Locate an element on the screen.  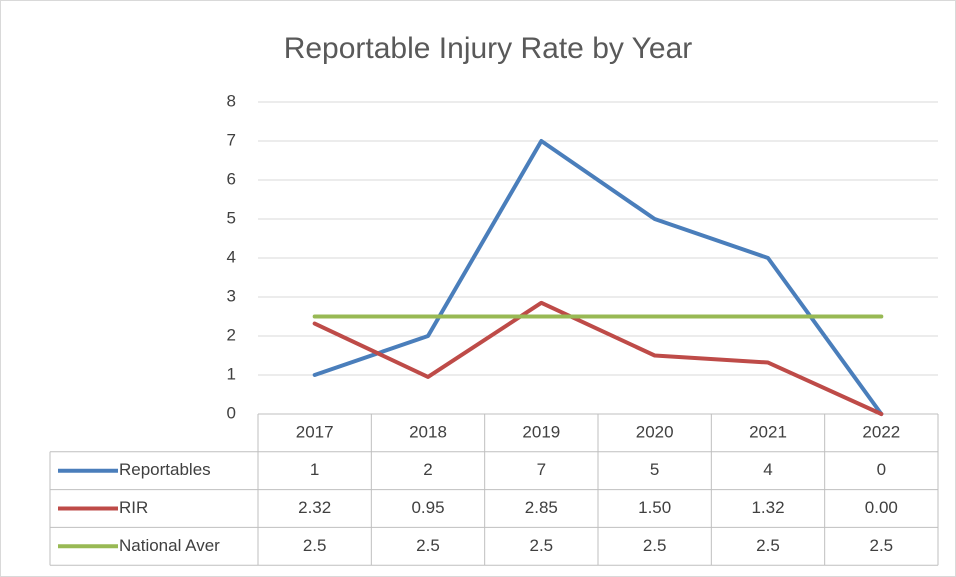
table-value: 0.95 is located at coordinates (427, 507).